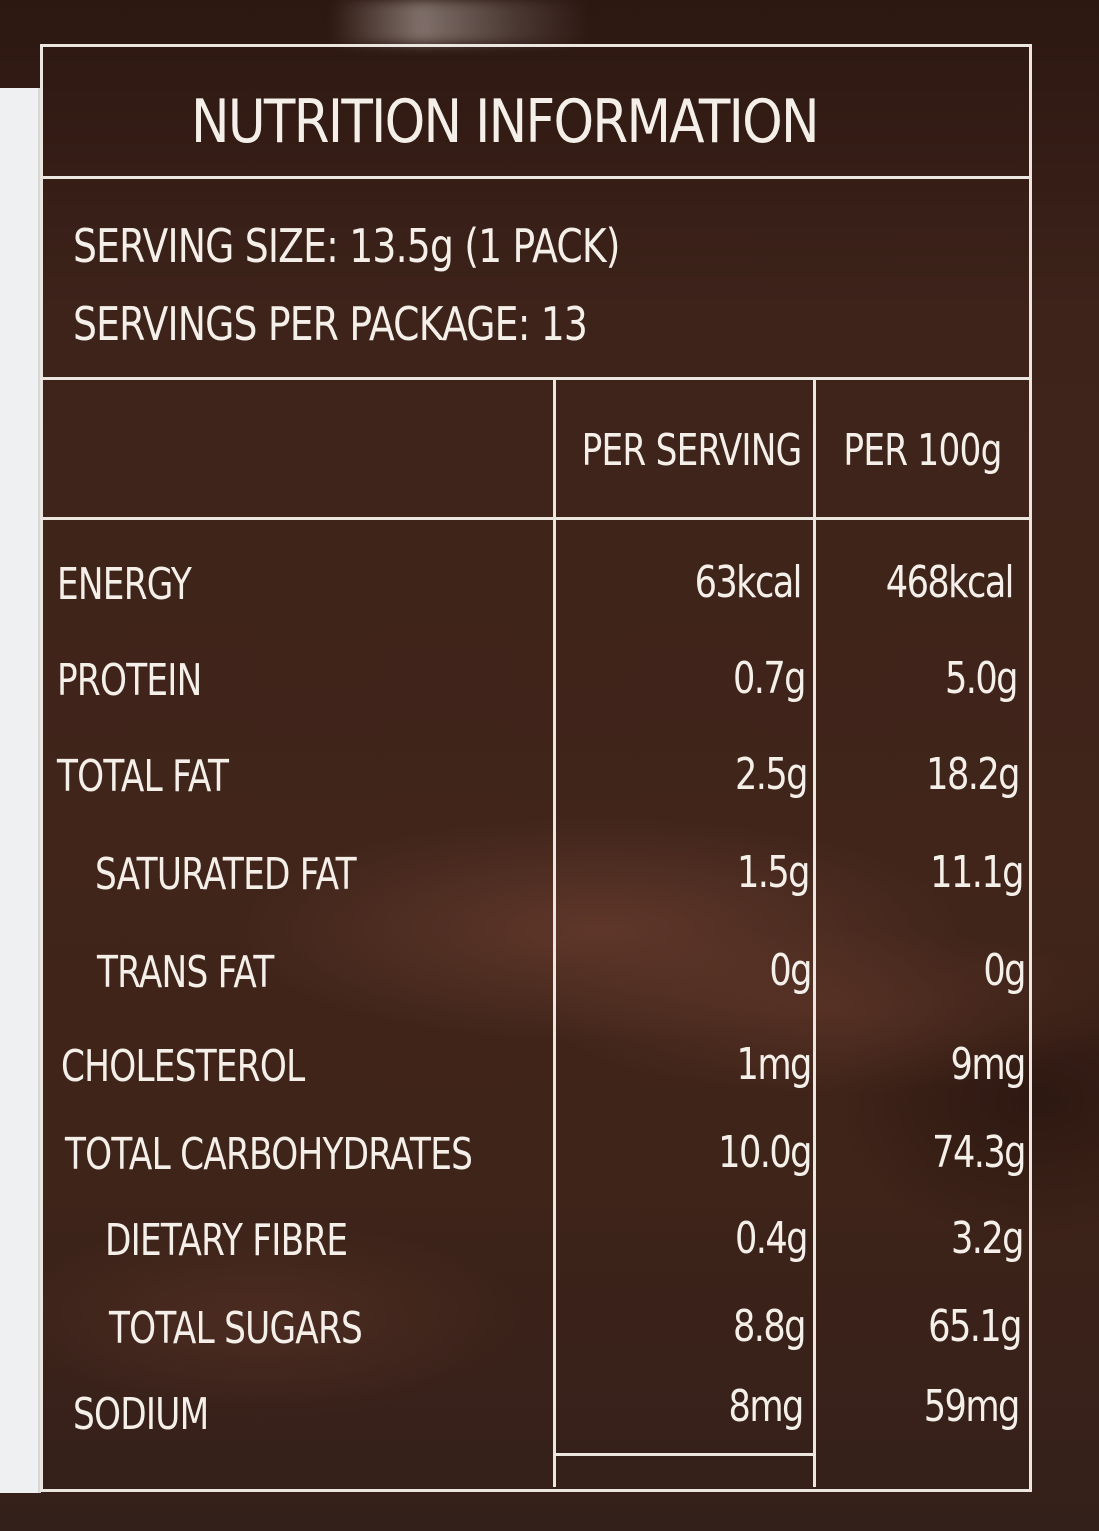 The image size is (1099, 1531). I want to click on row-label-protein: PROTEIN, so click(129, 680).